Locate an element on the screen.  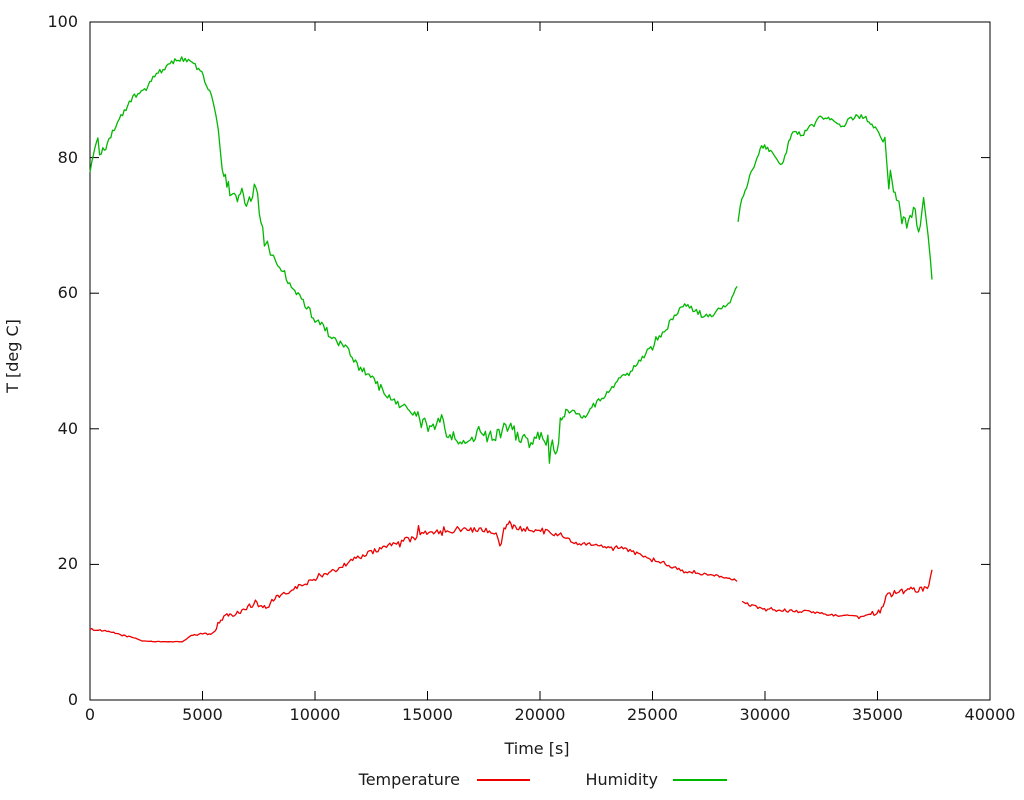
x-tick-label: 25000 is located at coordinates (652, 714).